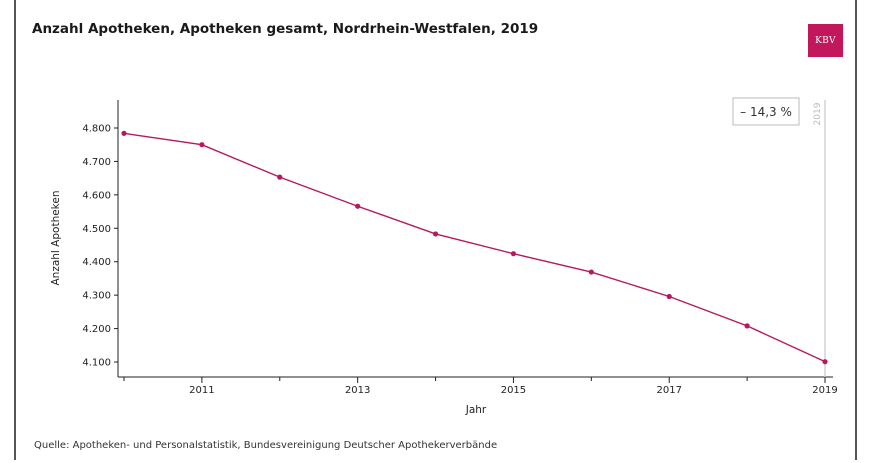 The width and height of the screenshot is (872, 463). What do you see at coordinates (96, 296) in the screenshot?
I see `y-tick-label: 4.300` at bounding box center [96, 296].